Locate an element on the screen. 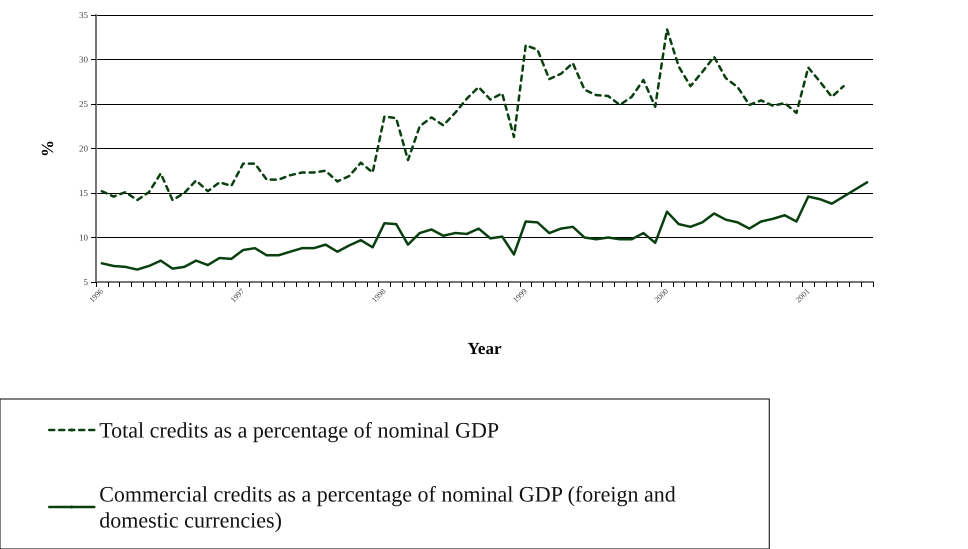  y-tick-label: 35 is located at coordinates (83, 15).